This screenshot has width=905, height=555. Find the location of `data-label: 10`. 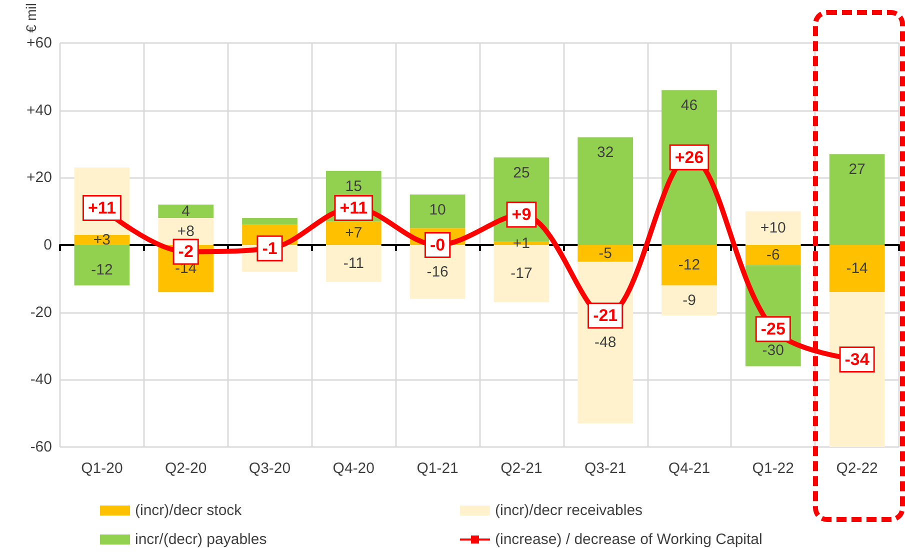

data-label: 10 is located at coordinates (437, 209).